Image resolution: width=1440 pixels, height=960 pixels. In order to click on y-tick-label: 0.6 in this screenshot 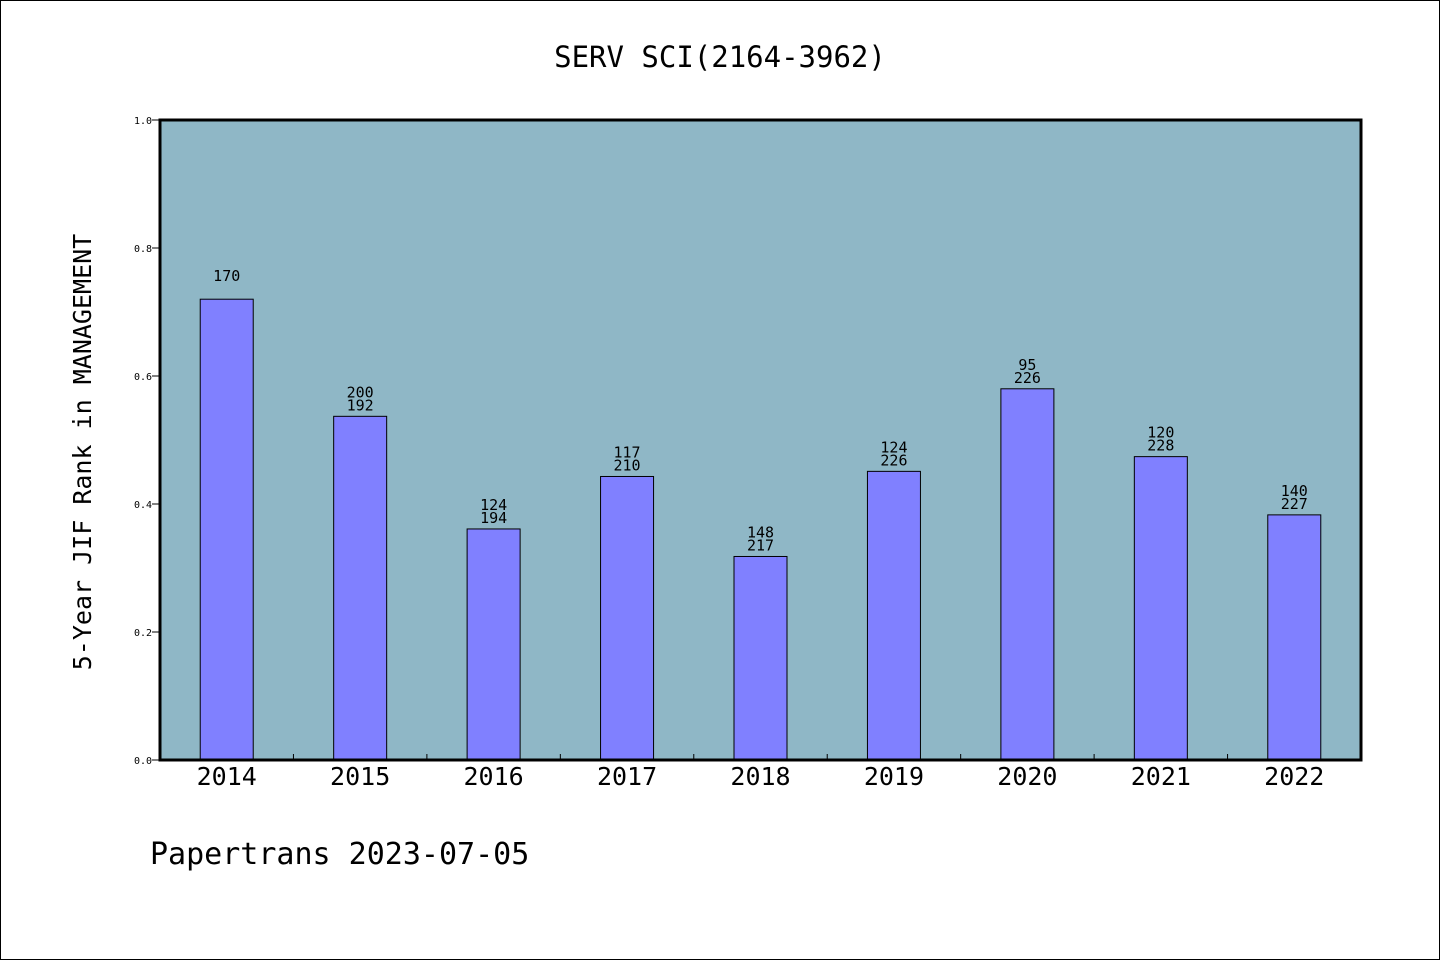, I will do `click(143, 377)`.